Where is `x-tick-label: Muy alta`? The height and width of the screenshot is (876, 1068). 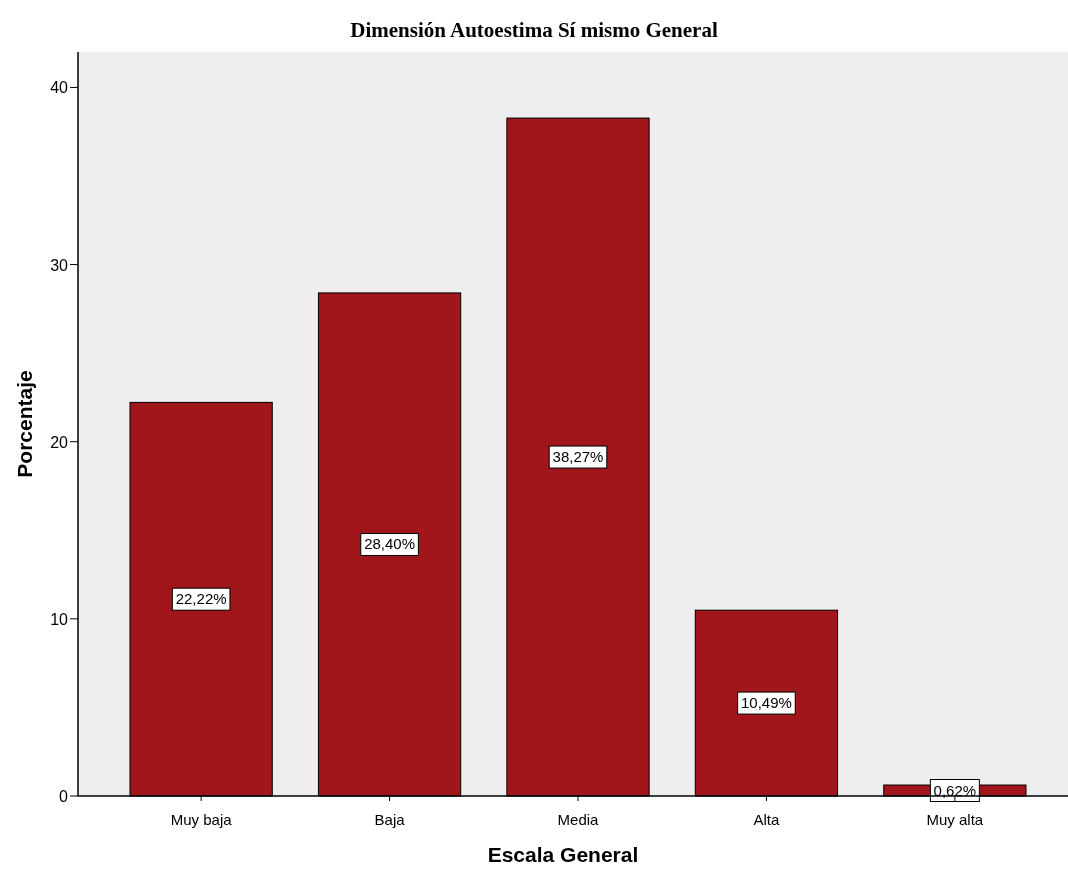
x-tick-label: Muy alta is located at coordinates (955, 819).